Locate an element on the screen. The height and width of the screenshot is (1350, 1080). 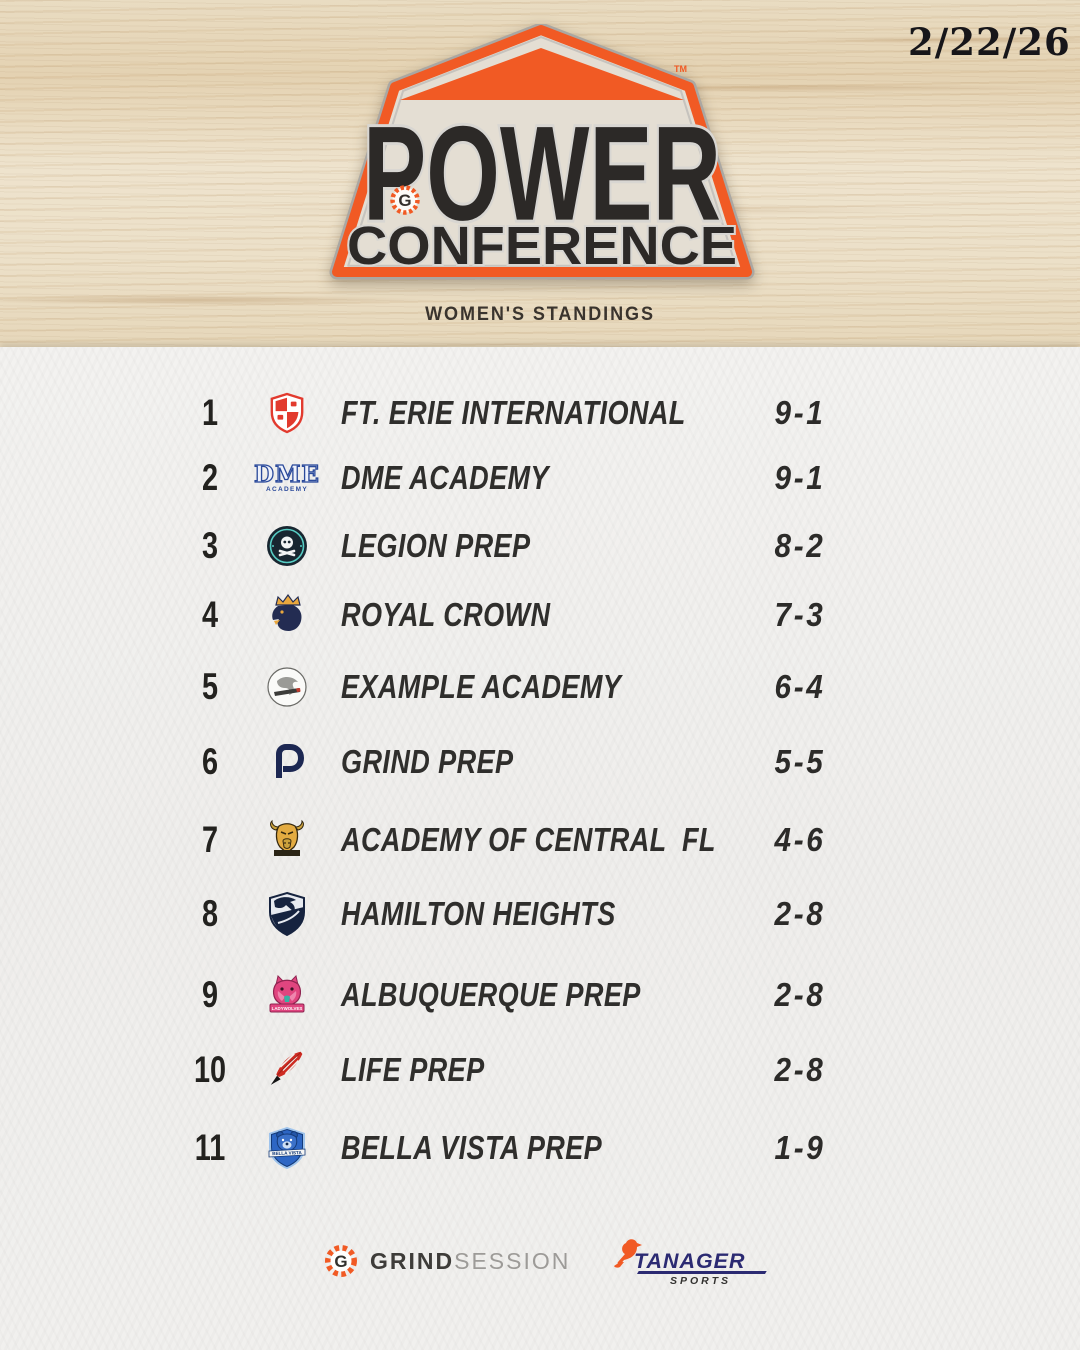
table-row: 2 DME ACADEMY DME ACADEMY 9-1 is located at coordinates (540, 478).